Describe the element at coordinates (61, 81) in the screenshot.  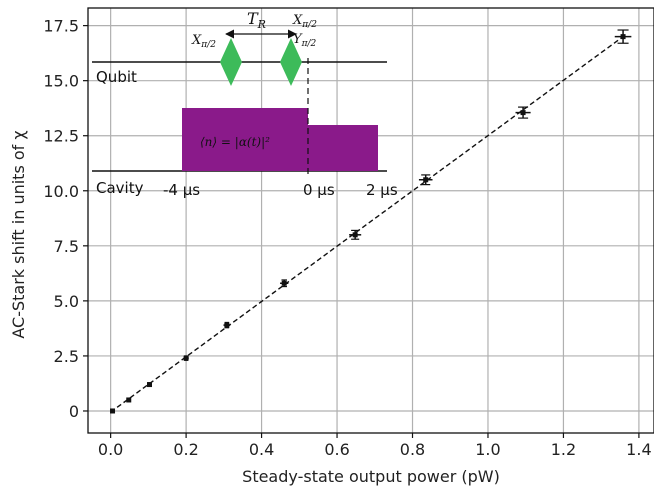
I see `y-tick-label: 15.0` at that location.